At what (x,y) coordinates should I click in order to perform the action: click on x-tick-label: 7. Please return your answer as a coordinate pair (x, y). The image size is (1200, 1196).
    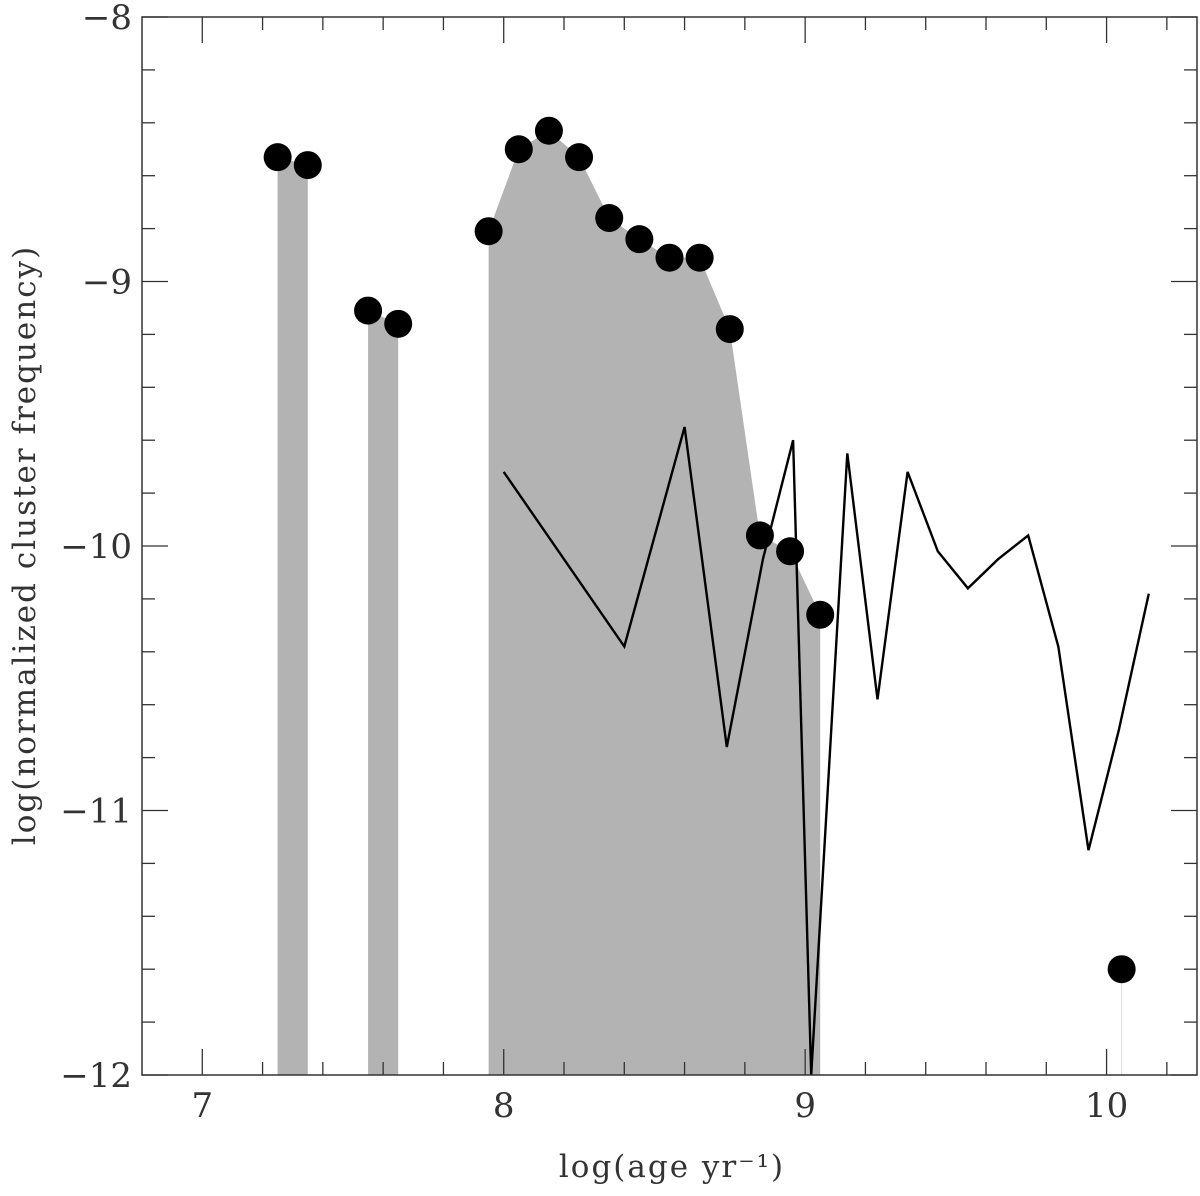
    Looking at the image, I should click on (202, 1106).